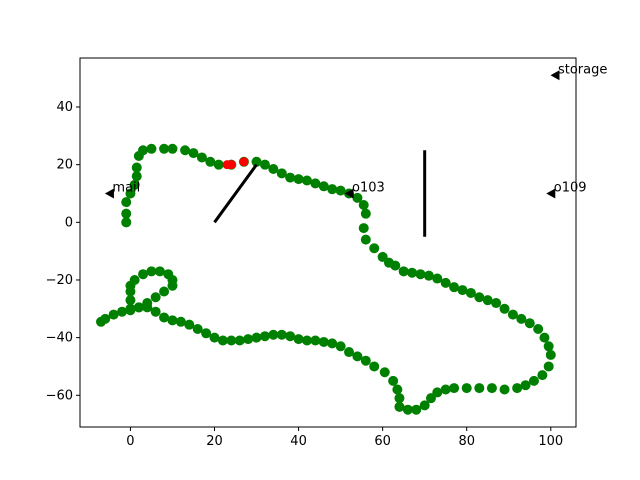 This screenshot has width=640, height=480. I want to click on x-tick-label: 80, so click(466, 441).